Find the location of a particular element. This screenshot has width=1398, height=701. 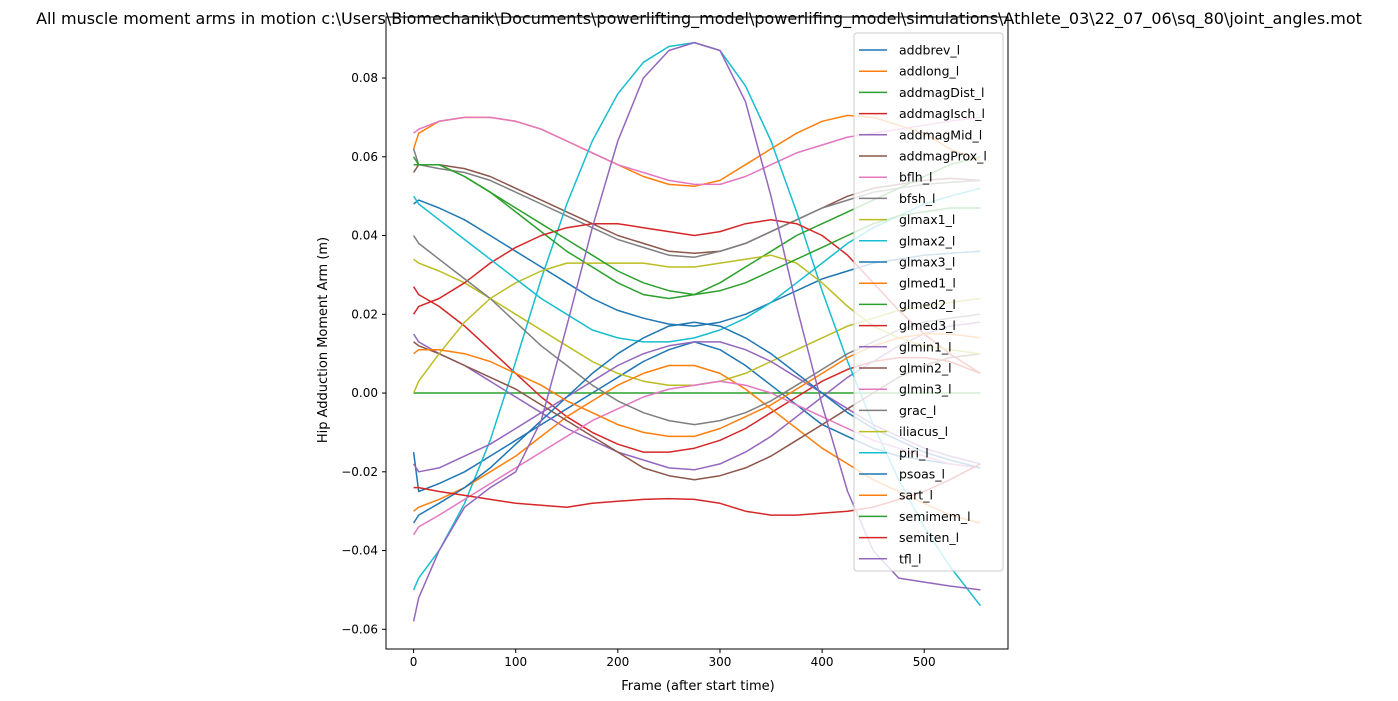

legend-label-addmagProx_l: addmagProx_l is located at coordinates (943, 156).